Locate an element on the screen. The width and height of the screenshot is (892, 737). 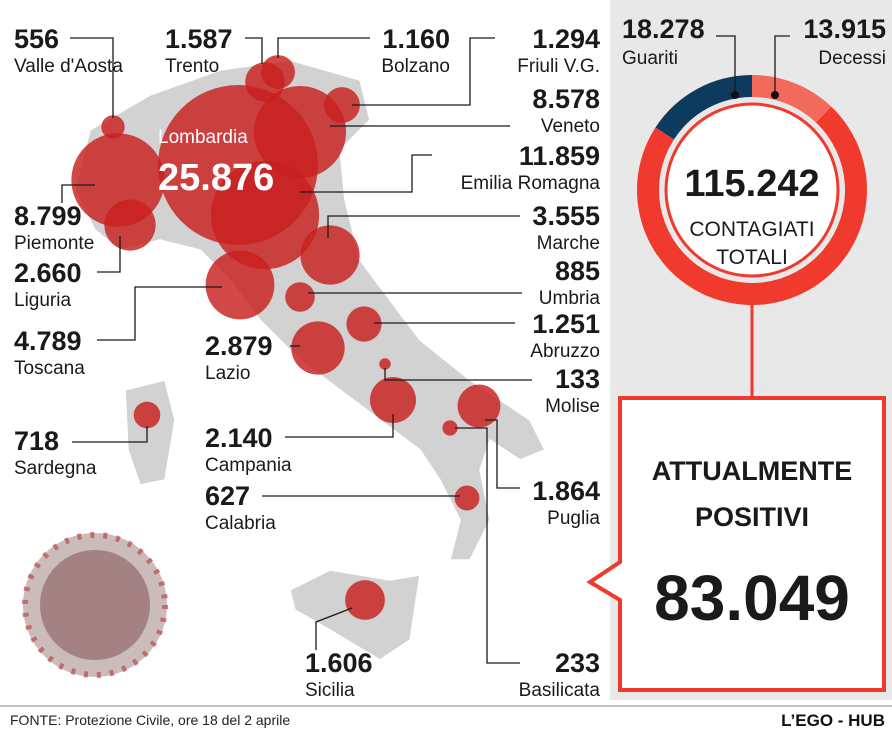
total-caption: TOTALI is located at coordinates (752, 257).